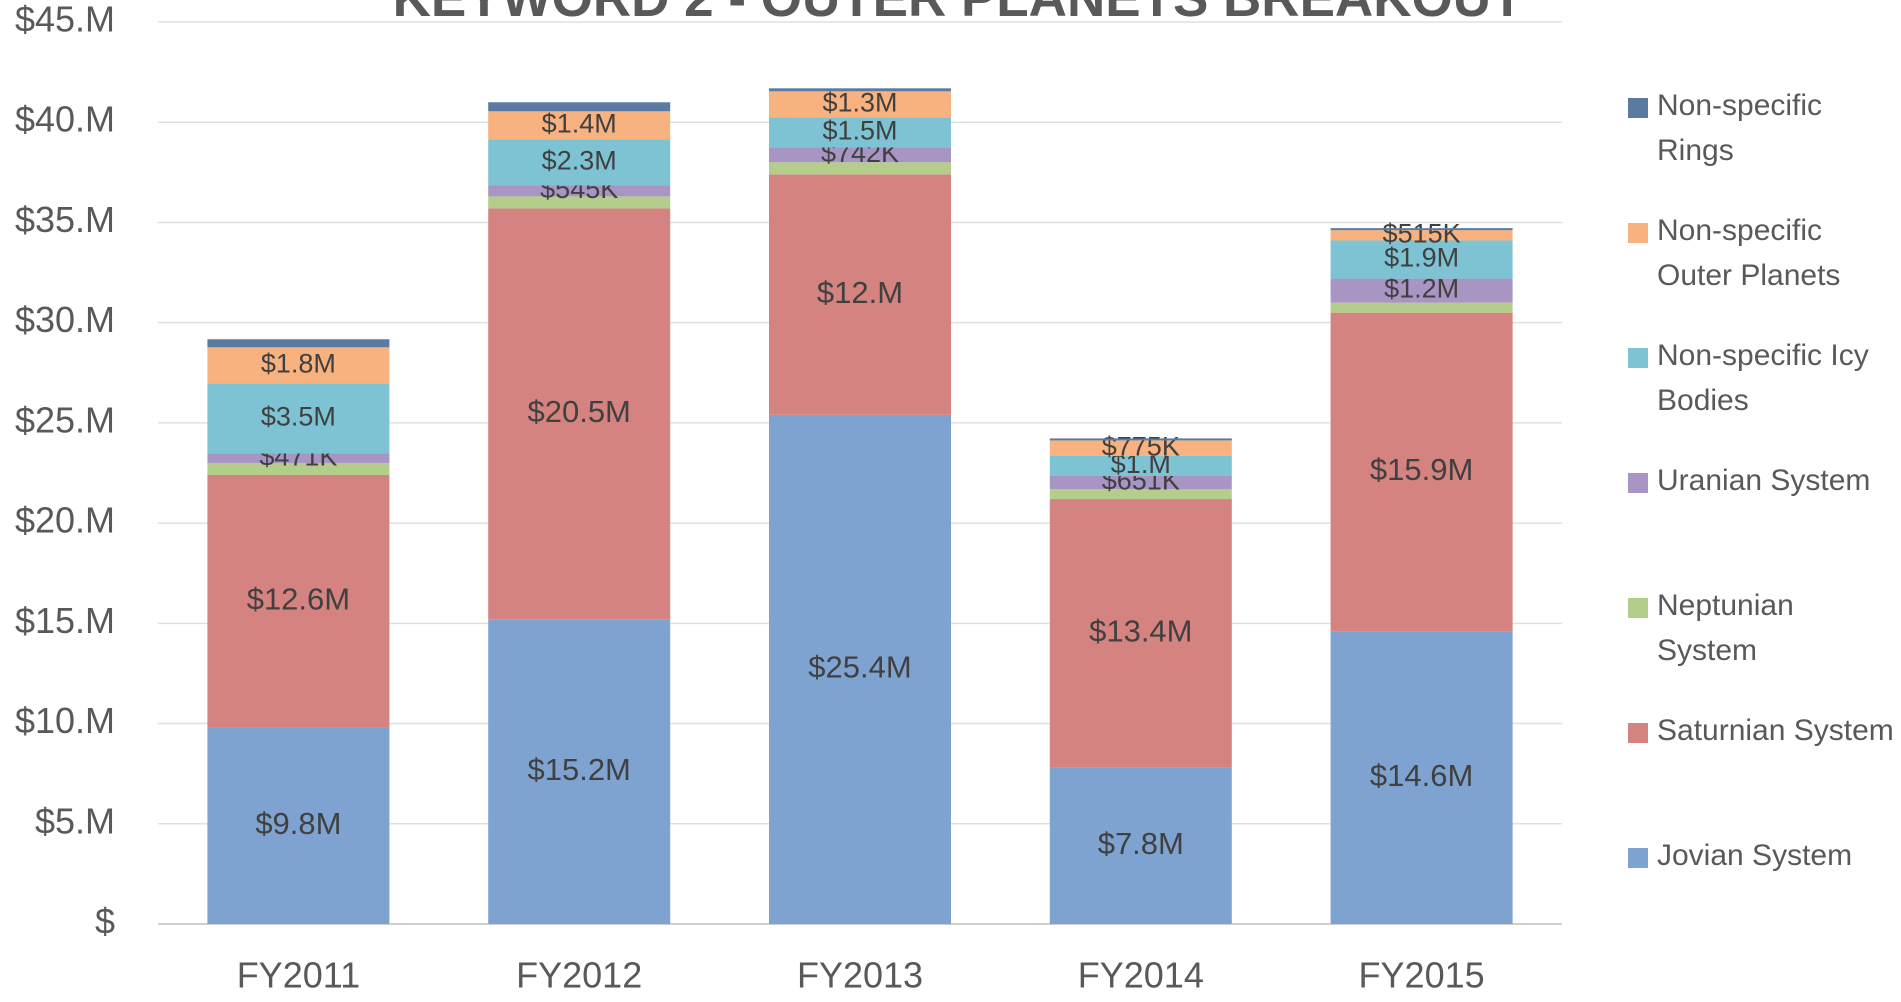 The width and height of the screenshot is (1901, 1002). Describe the element at coordinates (1763, 378) in the screenshot. I see `legend-label: Non-specific Icy Bodies` at that location.